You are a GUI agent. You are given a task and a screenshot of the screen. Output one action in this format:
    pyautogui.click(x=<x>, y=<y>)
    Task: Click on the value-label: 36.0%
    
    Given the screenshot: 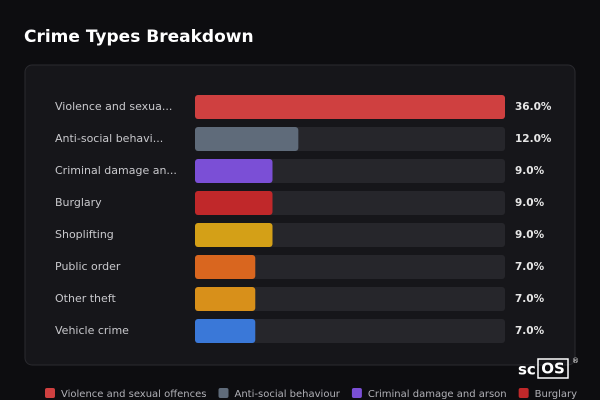 What is the action you would take?
    pyautogui.click(x=533, y=107)
    